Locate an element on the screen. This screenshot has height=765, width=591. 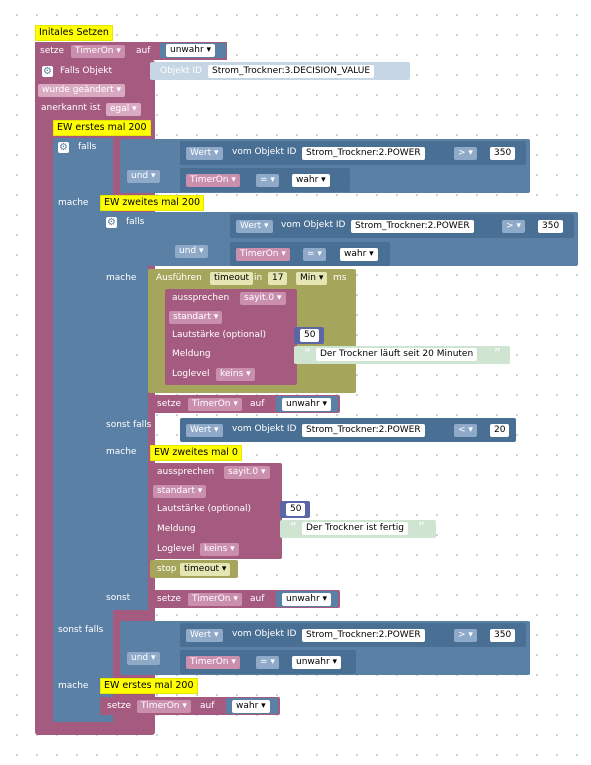
lt-dropdown: < ▾ is located at coordinates (465, 430).